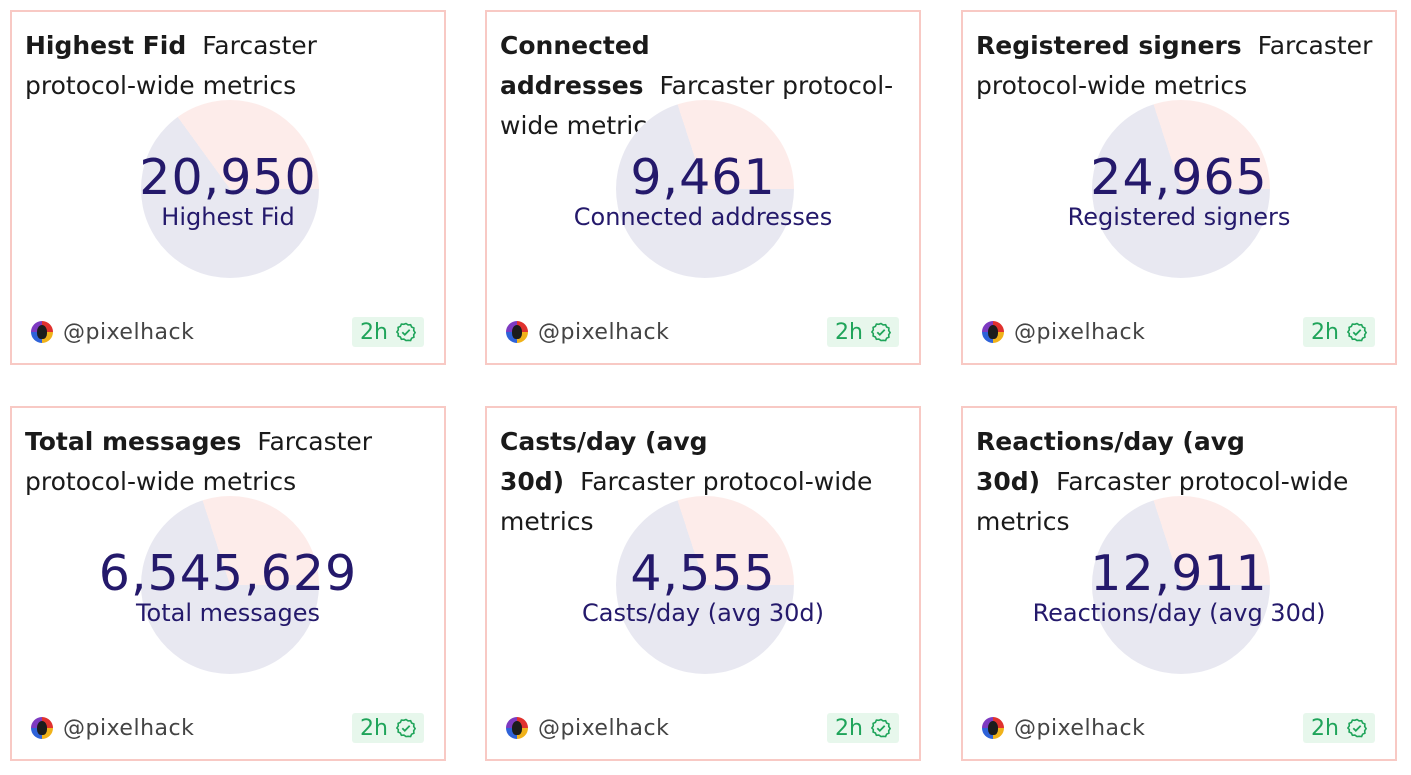 Image resolution: width=1411 pixels, height=775 pixels. What do you see at coordinates (575, 65) in the screenshot?
I see `card-title-name: Connected addresses` at bounding box center [575, 65].